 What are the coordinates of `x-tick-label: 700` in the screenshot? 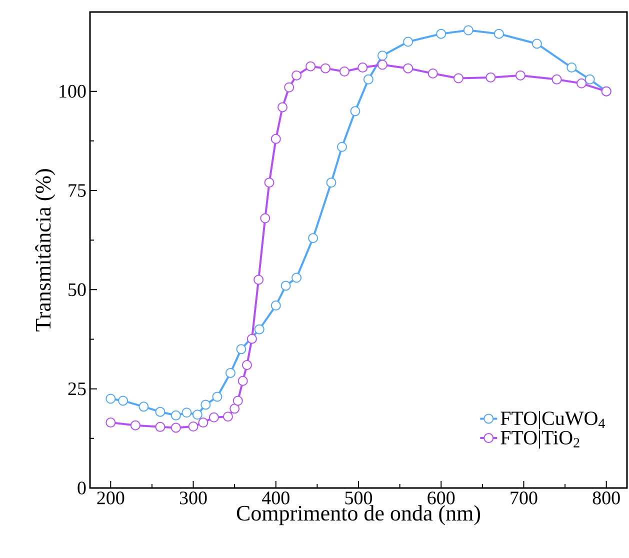 It's located at (524, 498).